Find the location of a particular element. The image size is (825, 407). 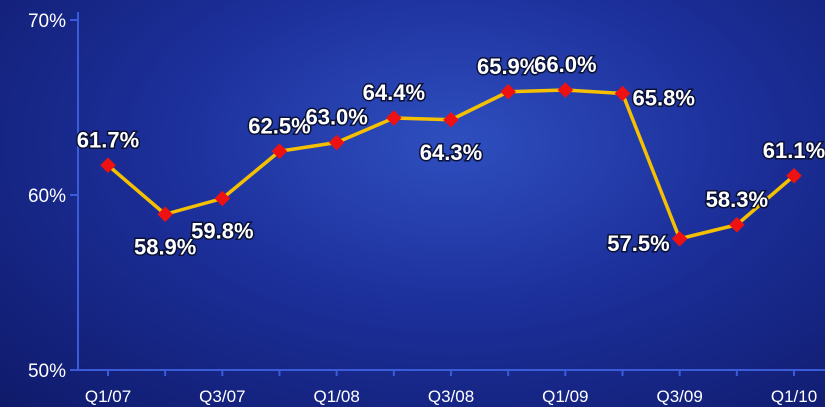

y-tick-label: 50% is located at coordinates (47, 371).